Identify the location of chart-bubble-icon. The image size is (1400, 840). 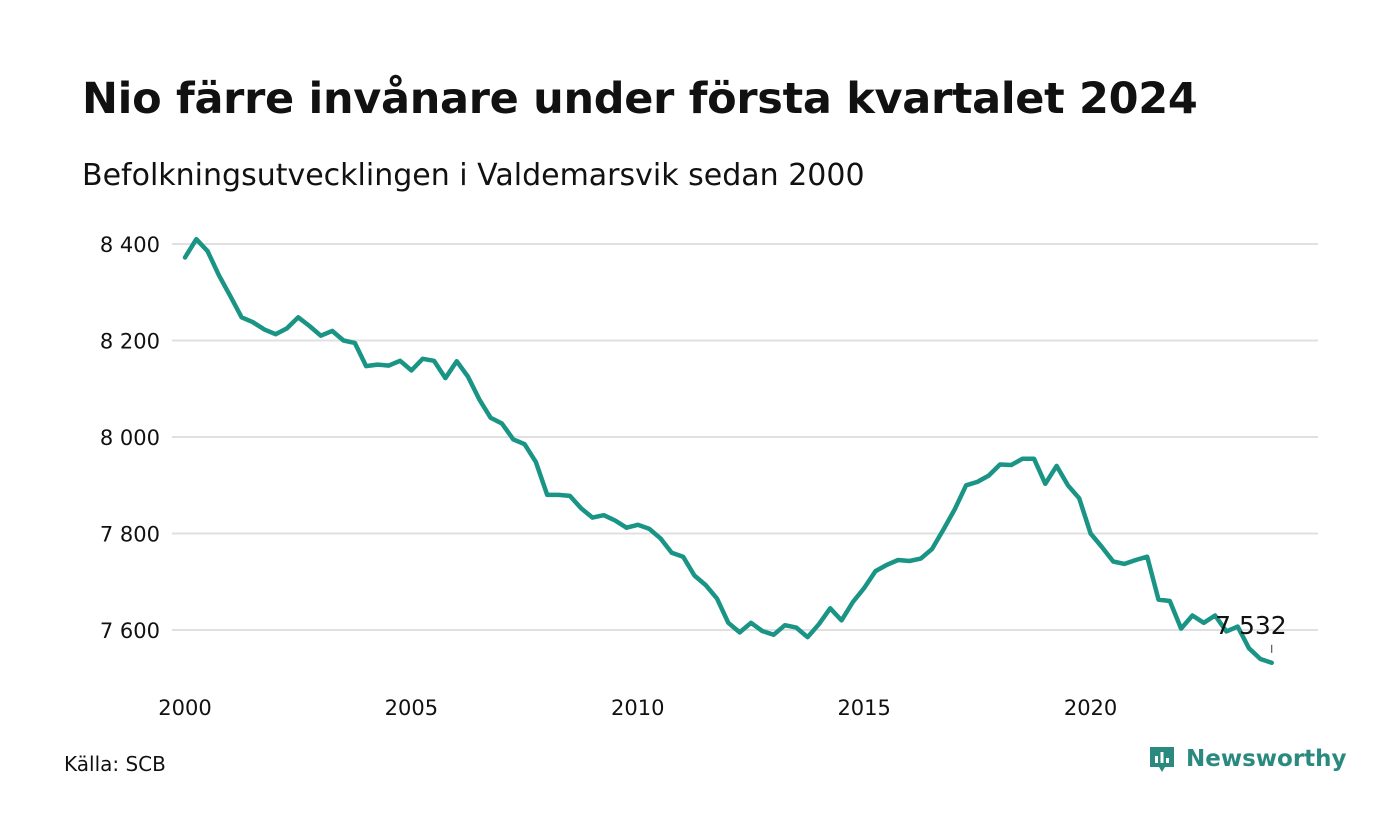
(1162, 759).